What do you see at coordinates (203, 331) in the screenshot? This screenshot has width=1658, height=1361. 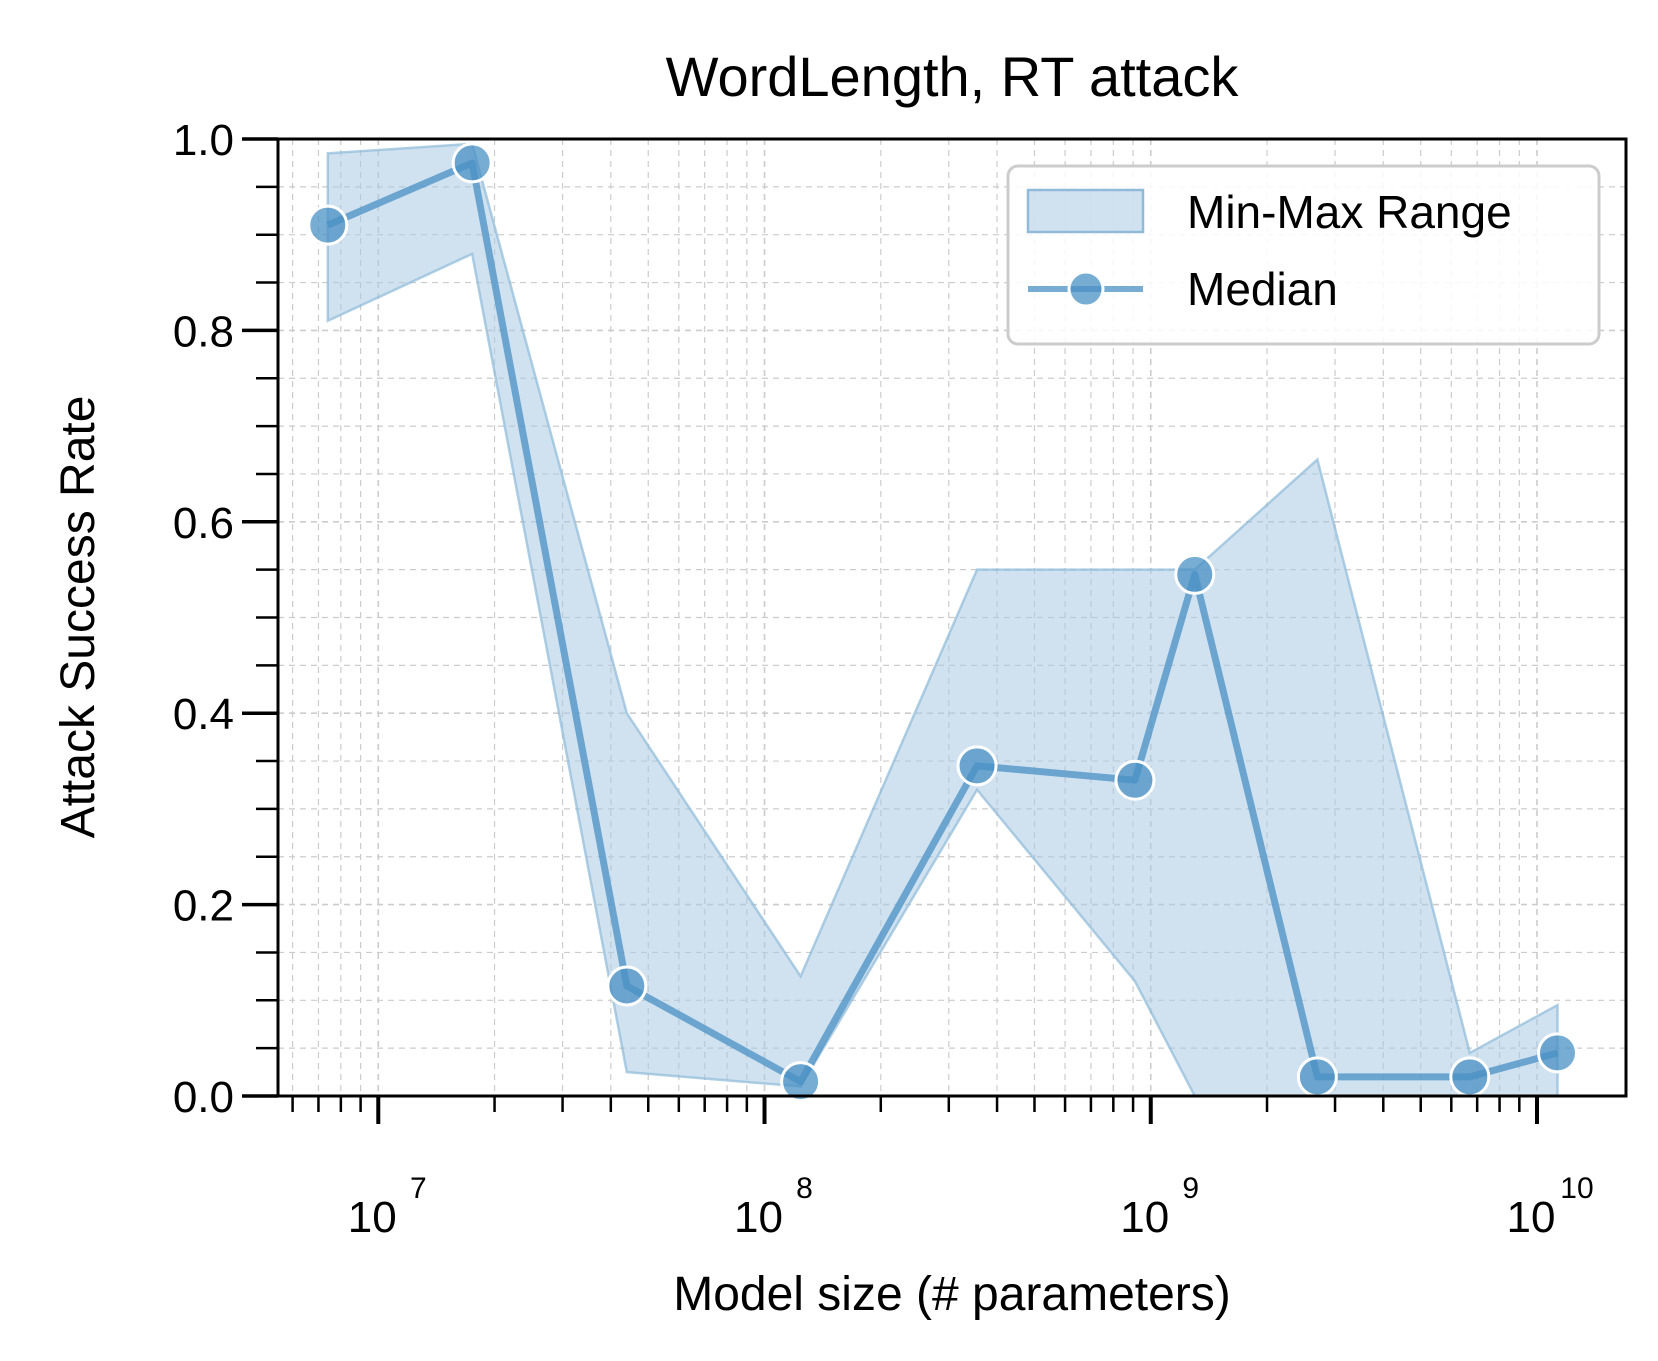 I see `y-tick-label: 0.8` at bounding box center [203, 331].